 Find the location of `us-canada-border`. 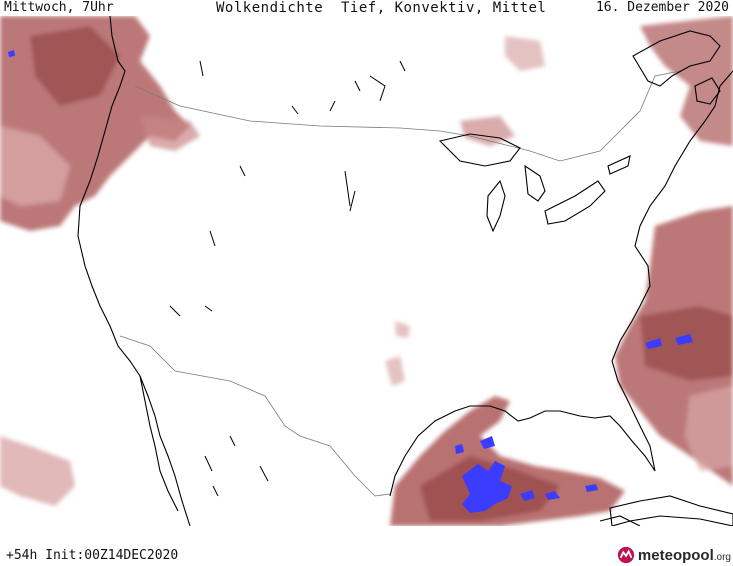

us-canada-border is located at coordinates (407, 116).